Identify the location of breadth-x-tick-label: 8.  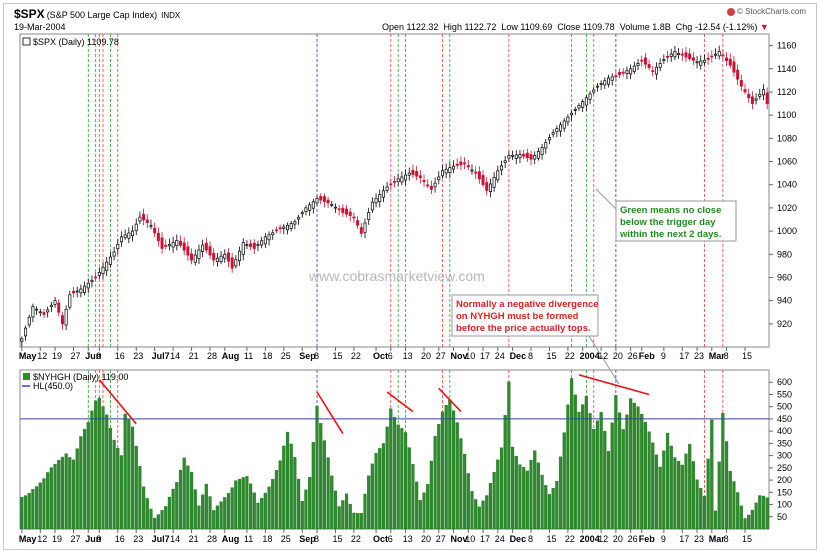
(316, 539).